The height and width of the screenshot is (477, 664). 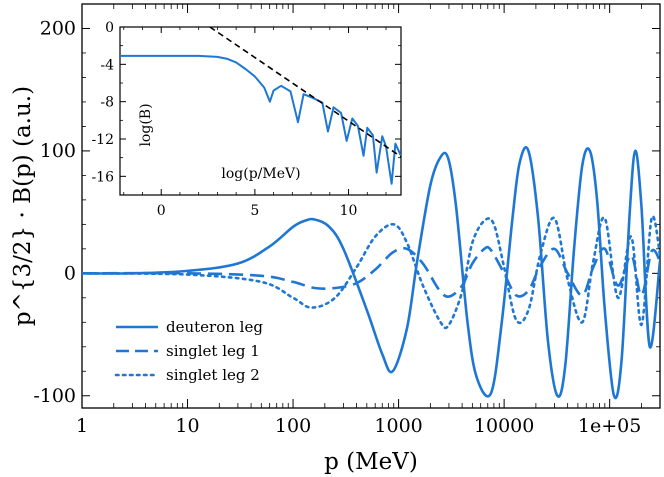 I want to click on inset-y-tick-label: -8, so click(x=107, y=103).